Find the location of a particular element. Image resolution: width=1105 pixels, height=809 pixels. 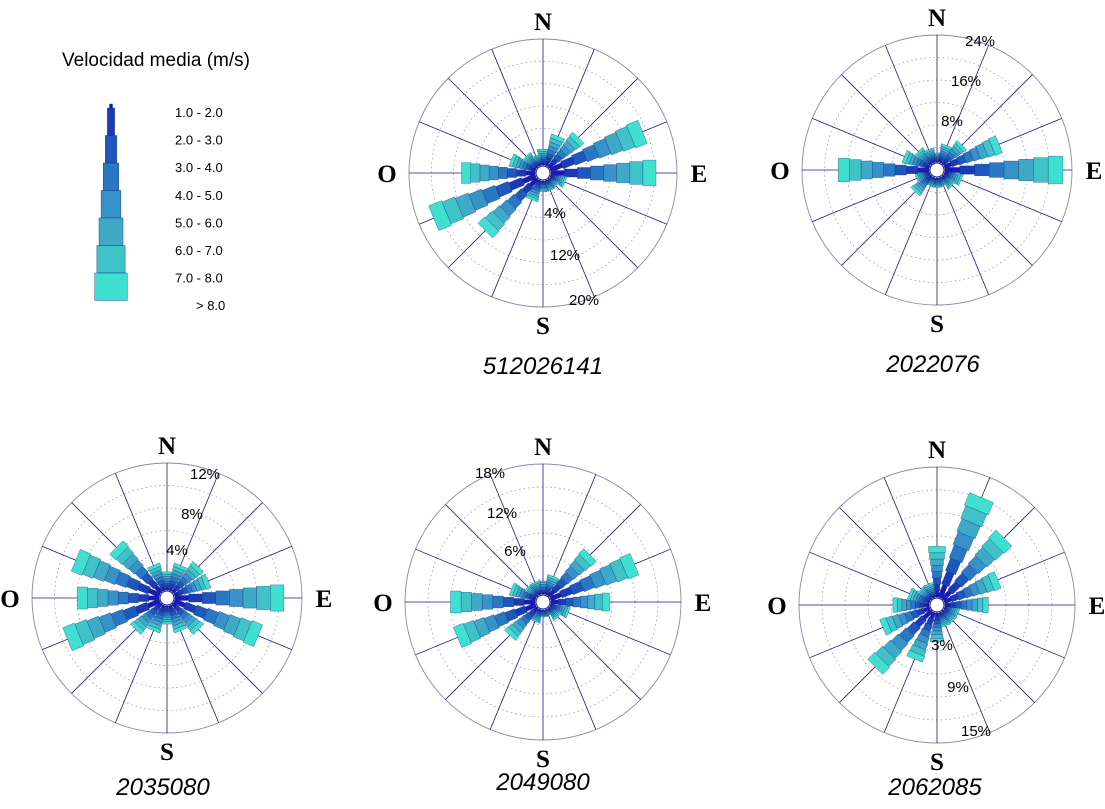

rose-petal-2022076-90-bin5 is located at coordinates (1011, 170).